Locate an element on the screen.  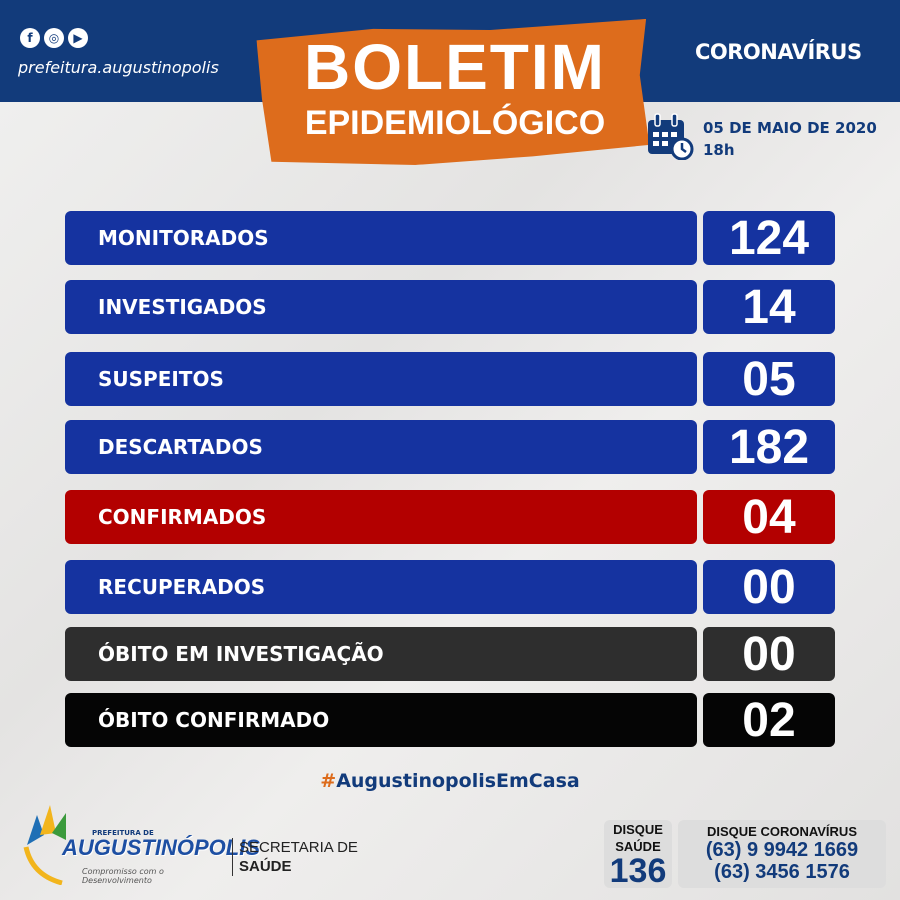
stat-label: DESCARTADOS is located at coordinates (381, 447).